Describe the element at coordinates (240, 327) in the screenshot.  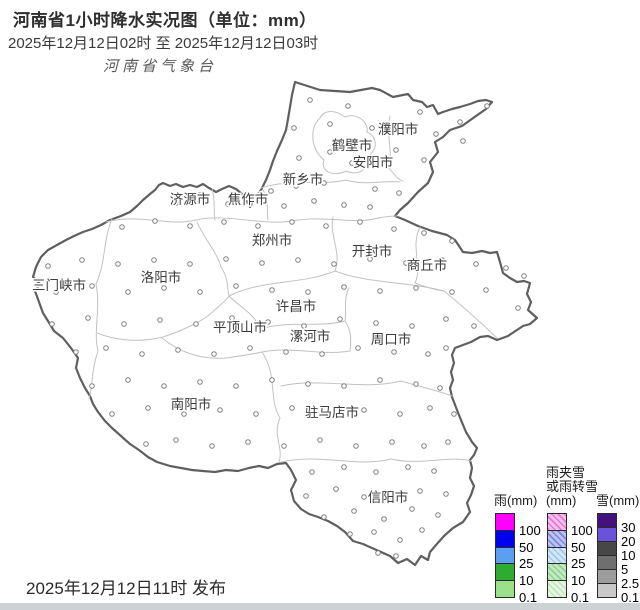
I see `city-label: 平顶山市` at that location.